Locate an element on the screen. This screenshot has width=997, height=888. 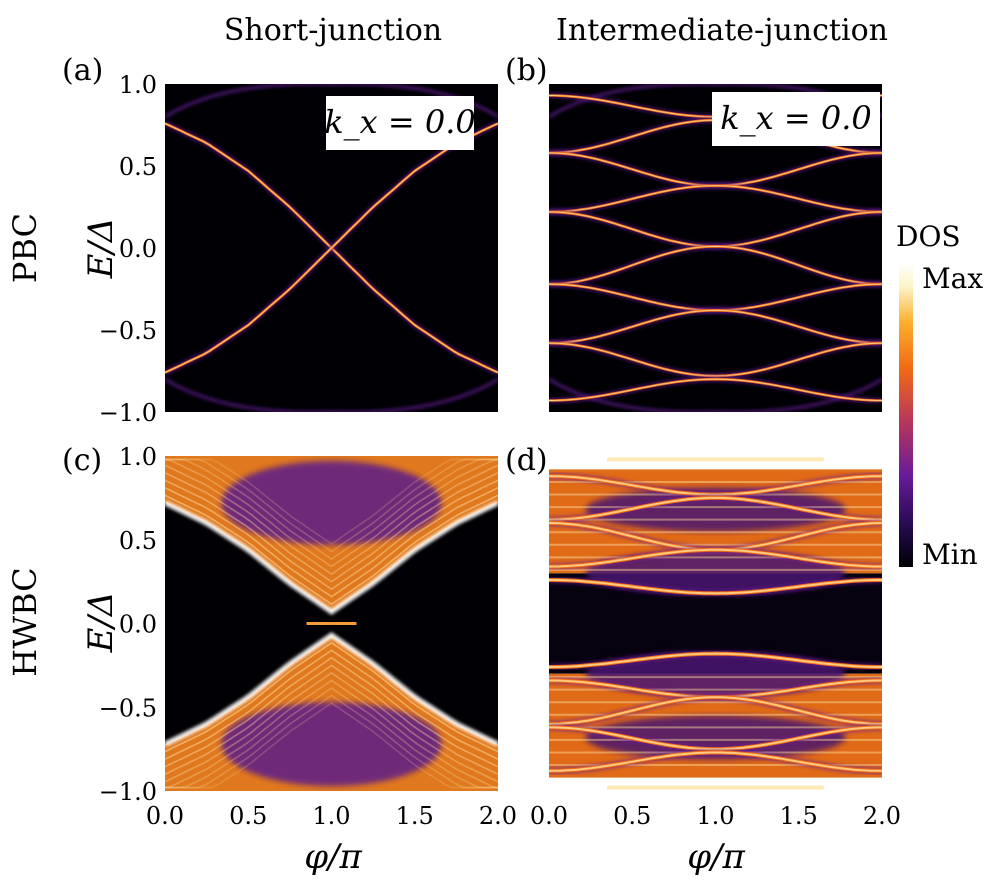
panel-c-y-tick-2: 0.5 is located at coordinates (138, 541).